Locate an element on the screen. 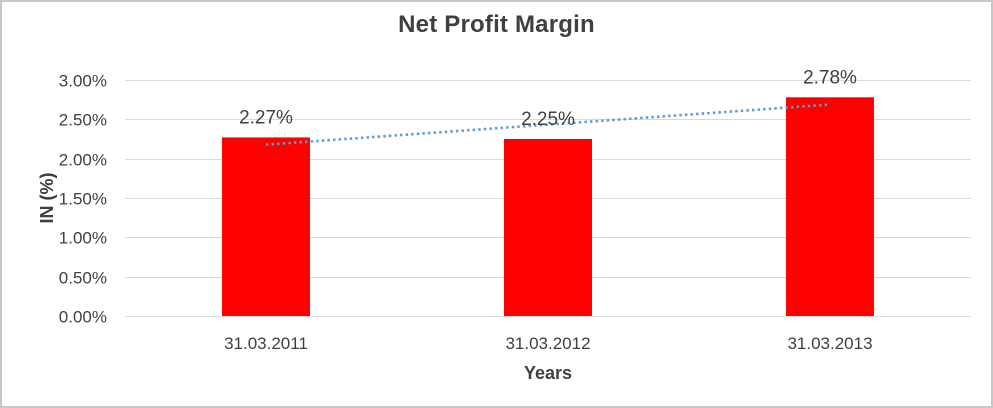  y-tick-label: 1.50% is located at coordinates (83, 199).